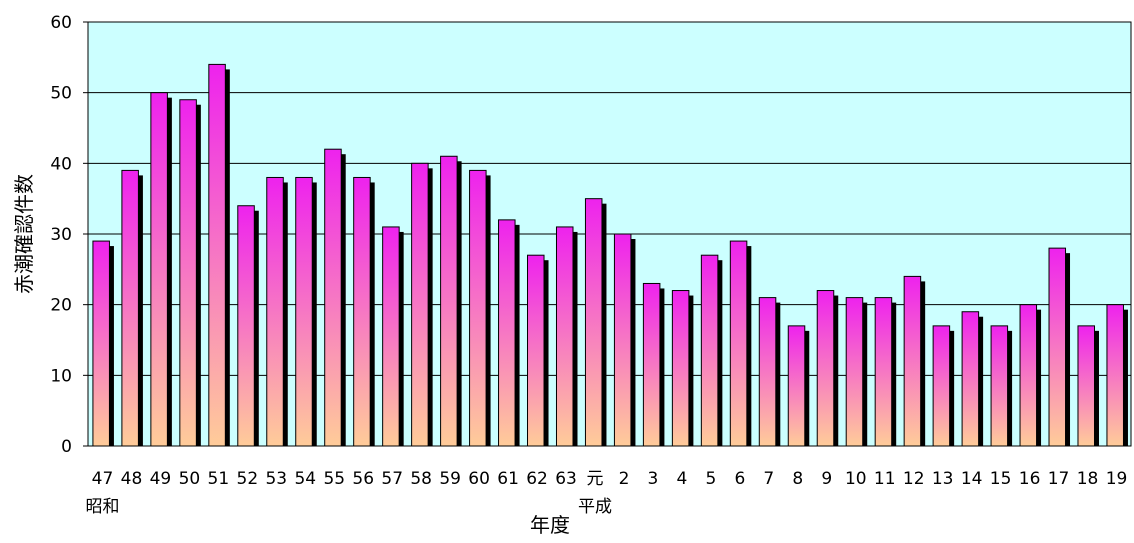 Image resolution: width=1134 pixels, height=543 pixels. What do you see at coordinates (276, 479) in the screenshot?
I see `x-tick-label: 53` at bounding box center [276, 479].